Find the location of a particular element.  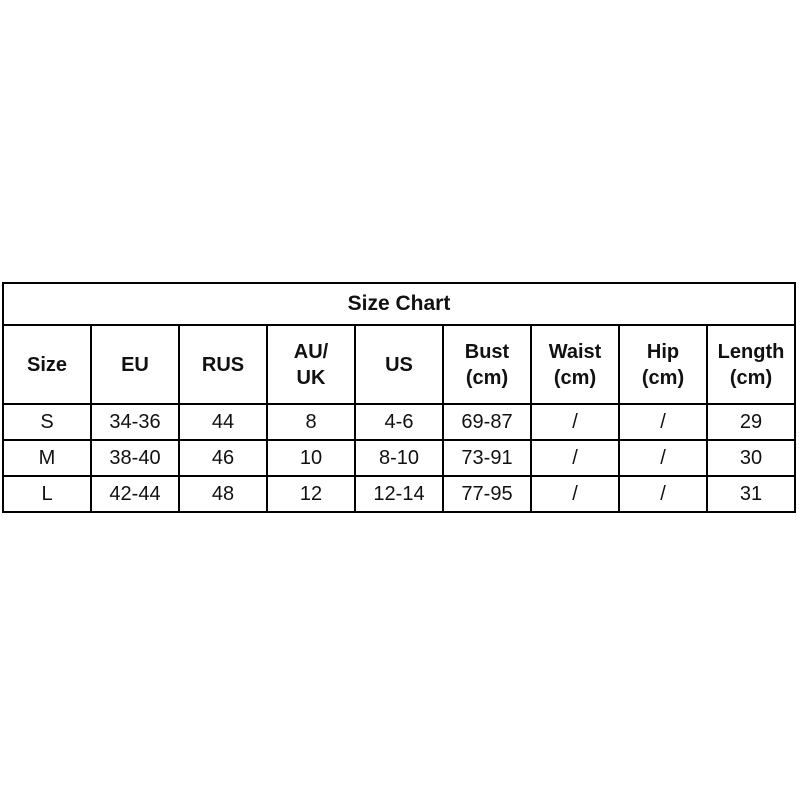

cell-us: 8-10 is located at coordinates (399, 458).